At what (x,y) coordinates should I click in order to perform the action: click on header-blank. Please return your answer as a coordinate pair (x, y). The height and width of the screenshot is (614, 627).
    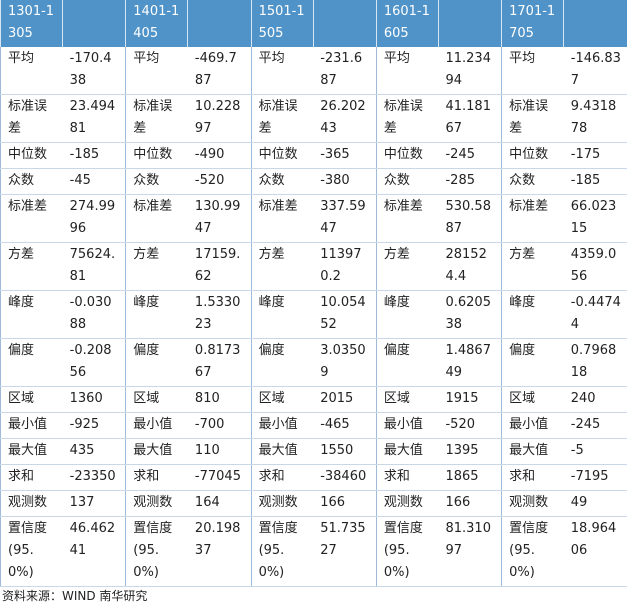
    Looking at the image, I should click on (595, 23).